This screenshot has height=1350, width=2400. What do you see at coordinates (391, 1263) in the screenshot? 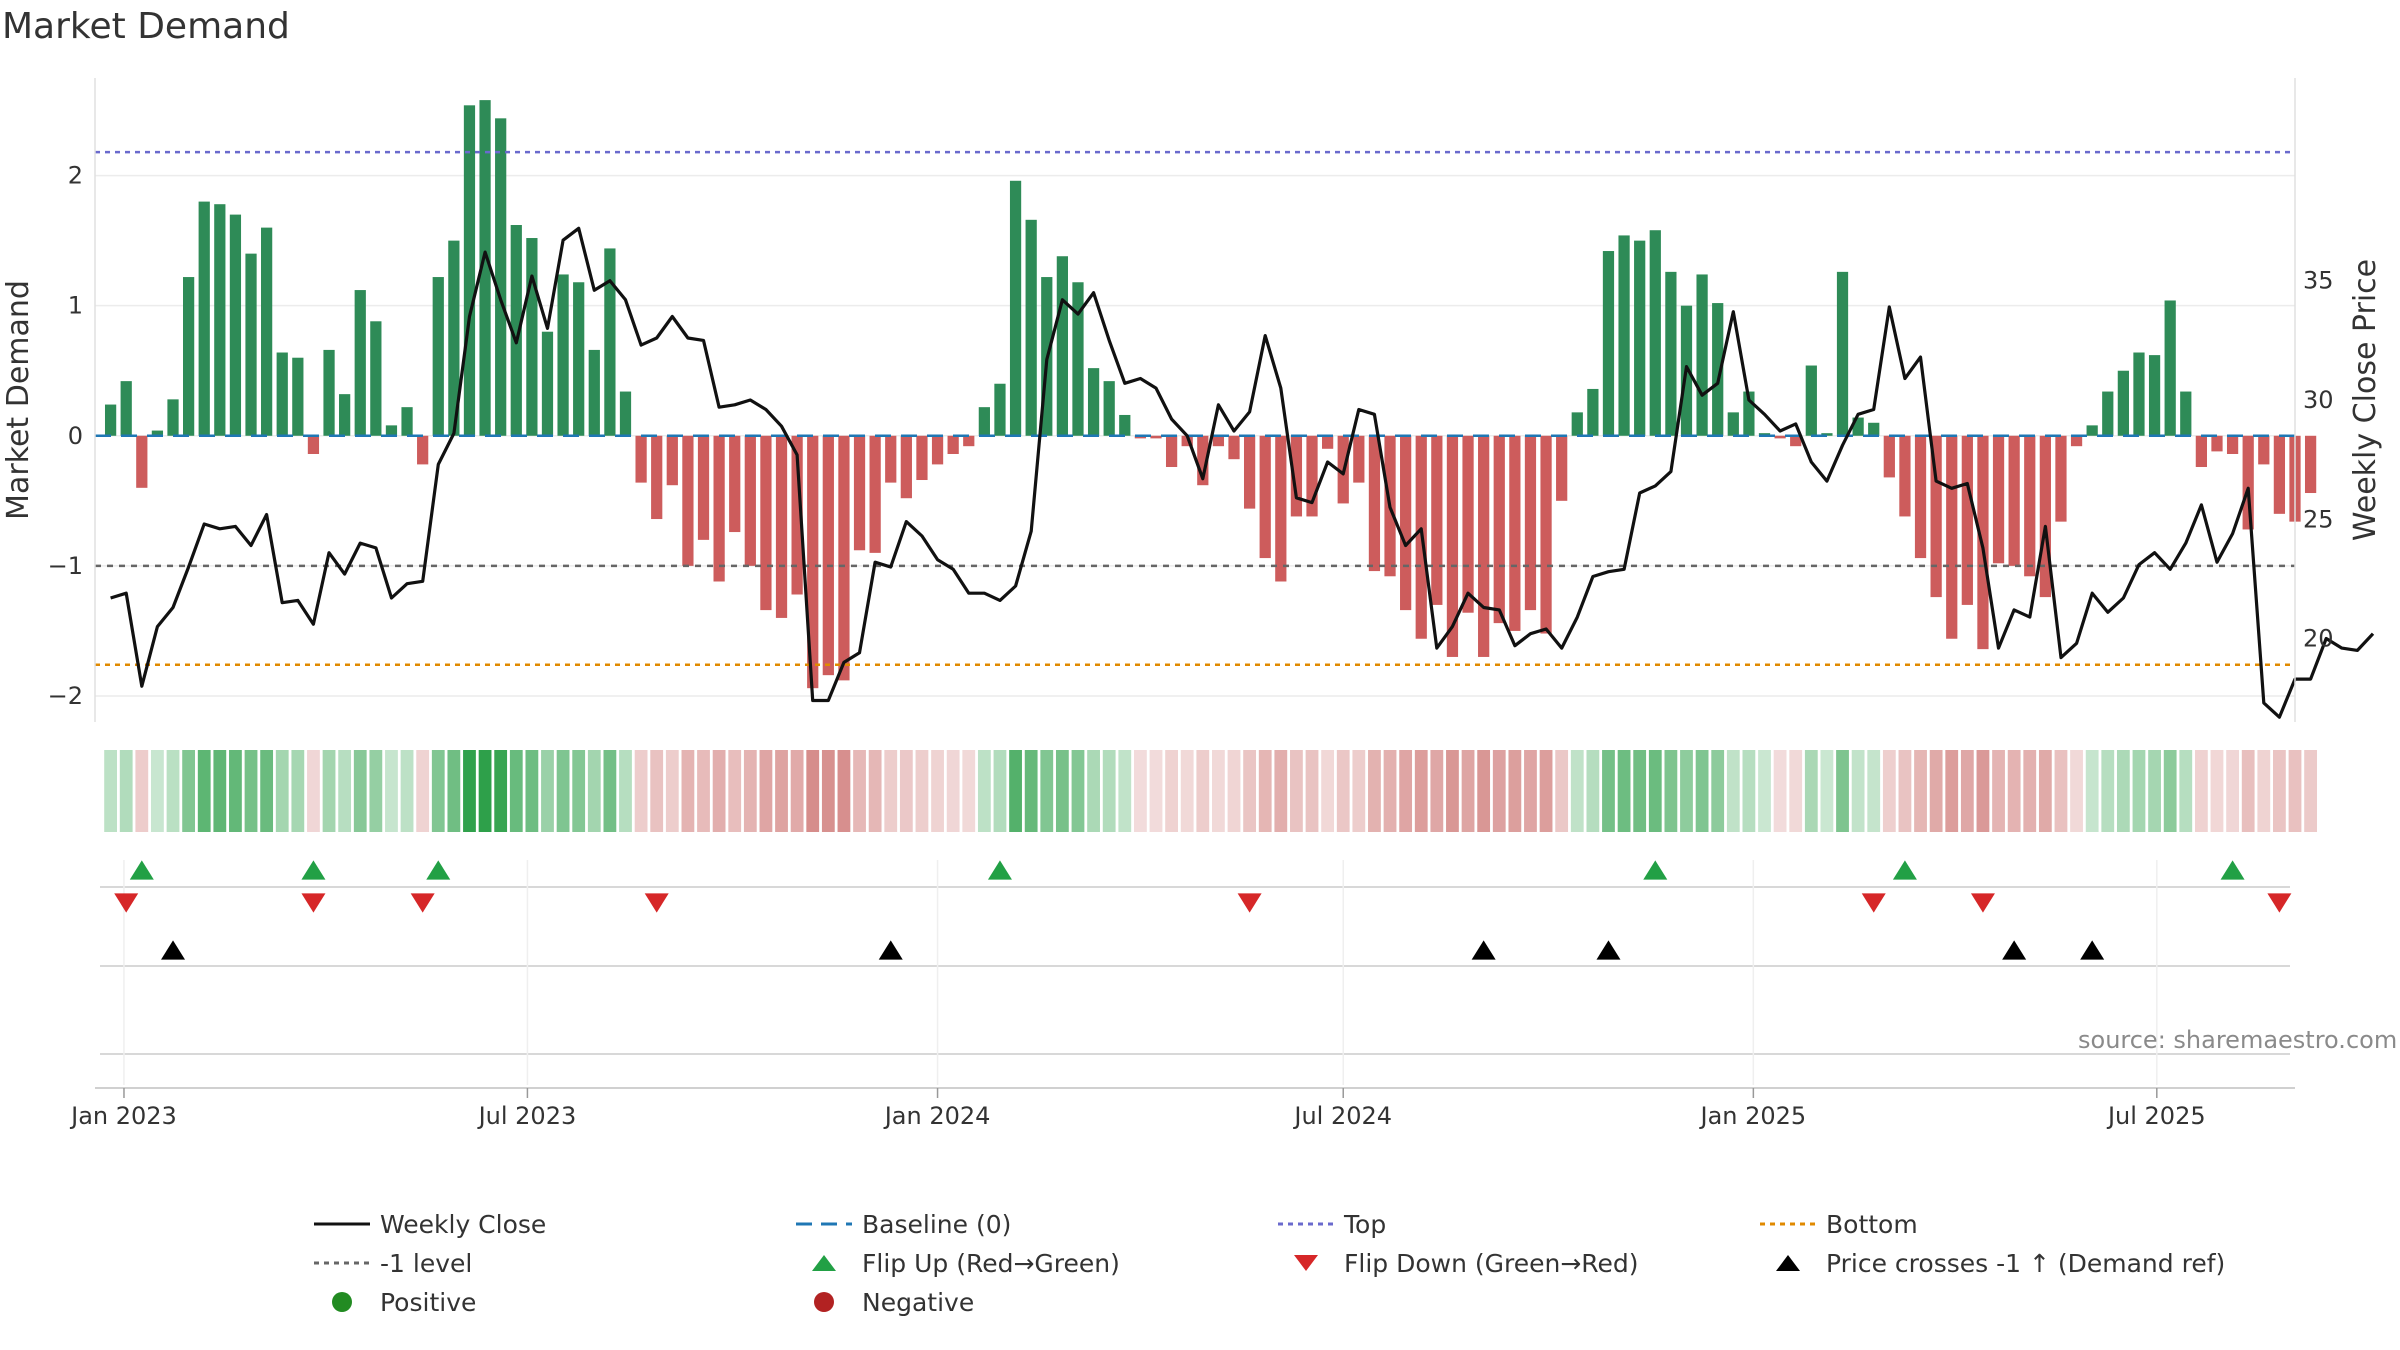
I see `legend-item: -1 level` at bounding box center [391, 1263].